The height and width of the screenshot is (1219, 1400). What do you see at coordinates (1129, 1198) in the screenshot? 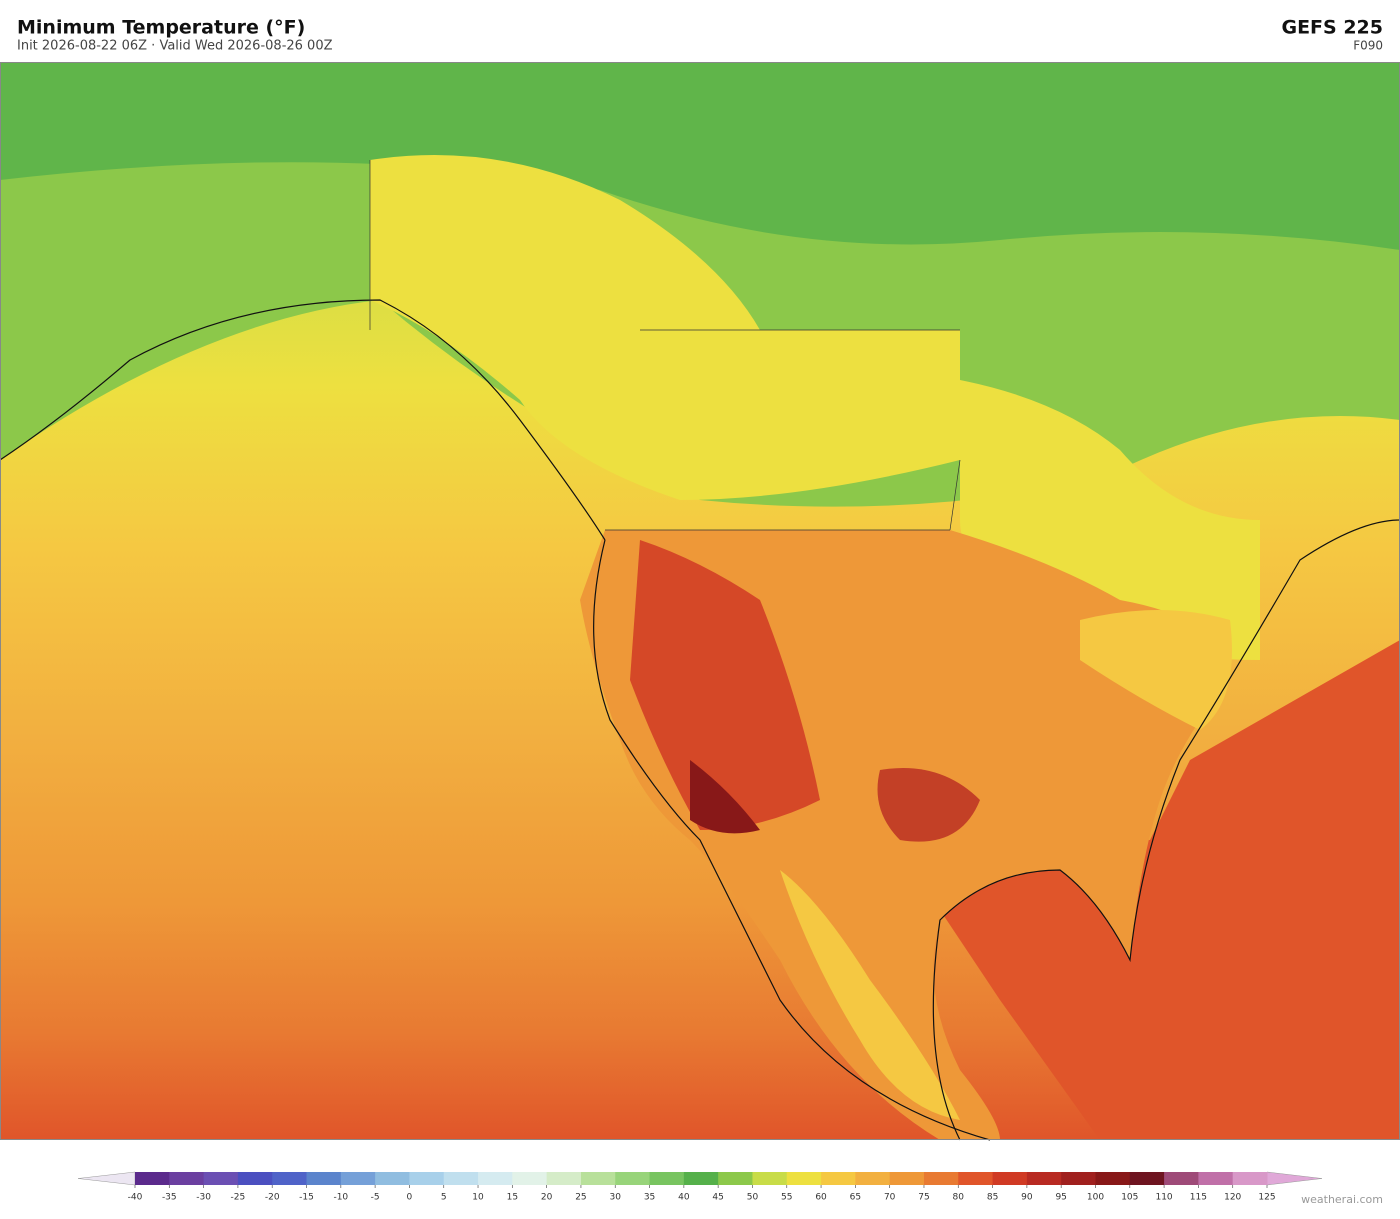
I see `colorbar-tick-label: 105` at bounding box center [1129, 1198].